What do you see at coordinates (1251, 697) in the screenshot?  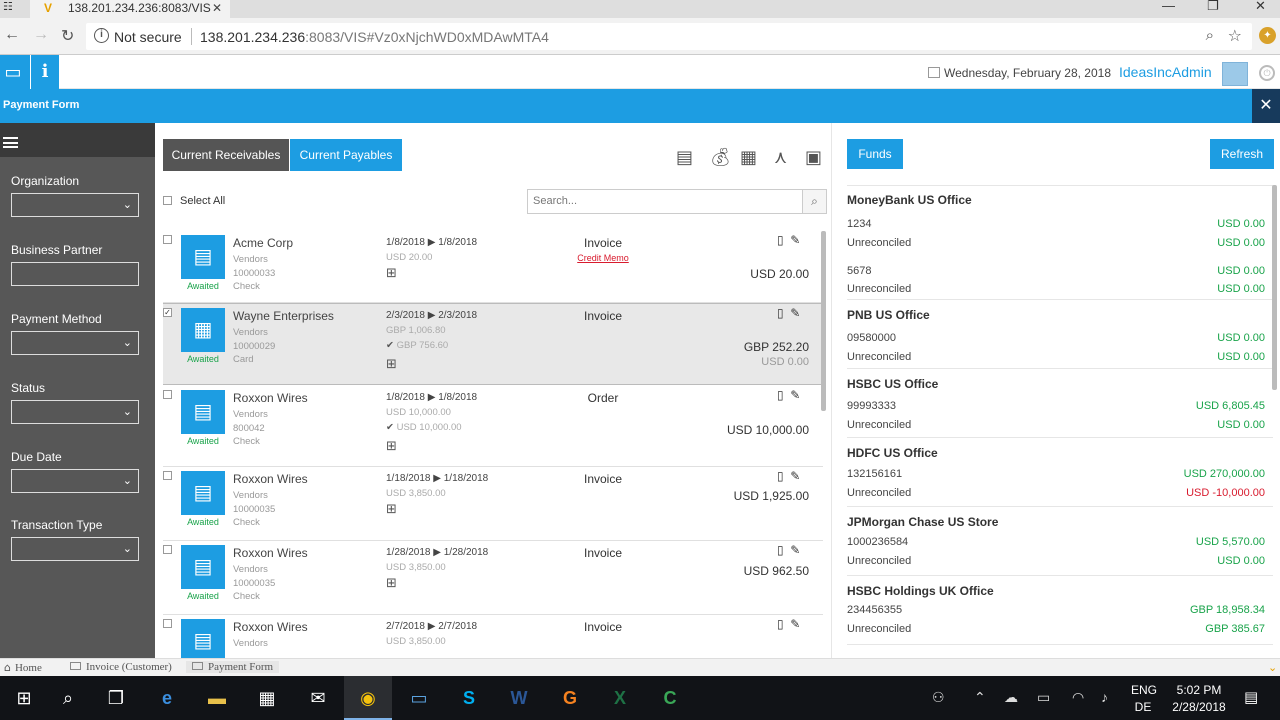 I see `notifications-icon: ▤` at bounding box center [1251, 697].